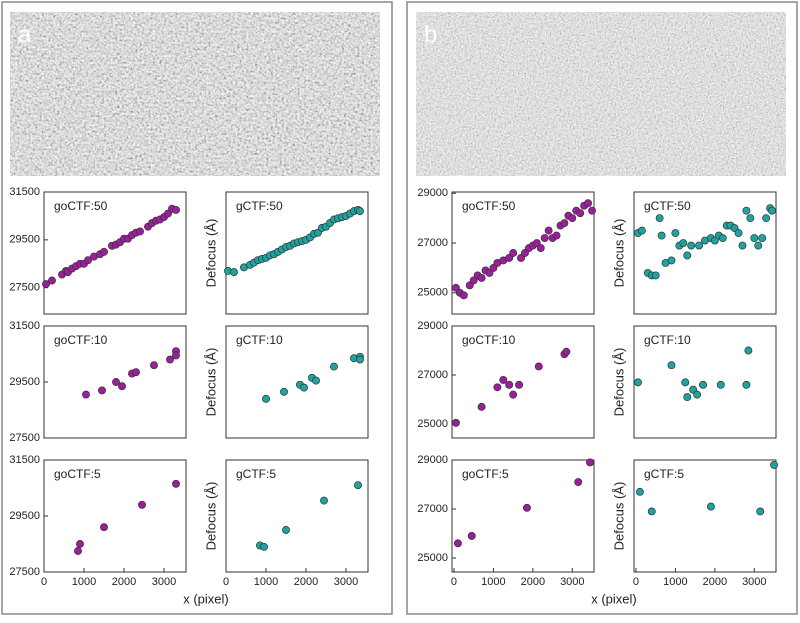 The width and height of the screenshot is (800, 623). I want to click on y-tick-label: 27500, so click(24, 572).